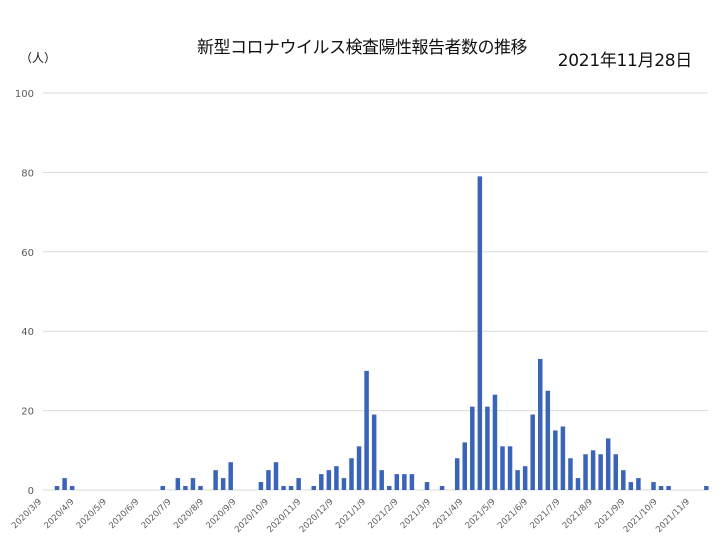 The height and width of the screenshot is (554, 724). I want to click on chart-title: 新型コロナウイルス検査陽性報告者数の推移, so click(362, 48).